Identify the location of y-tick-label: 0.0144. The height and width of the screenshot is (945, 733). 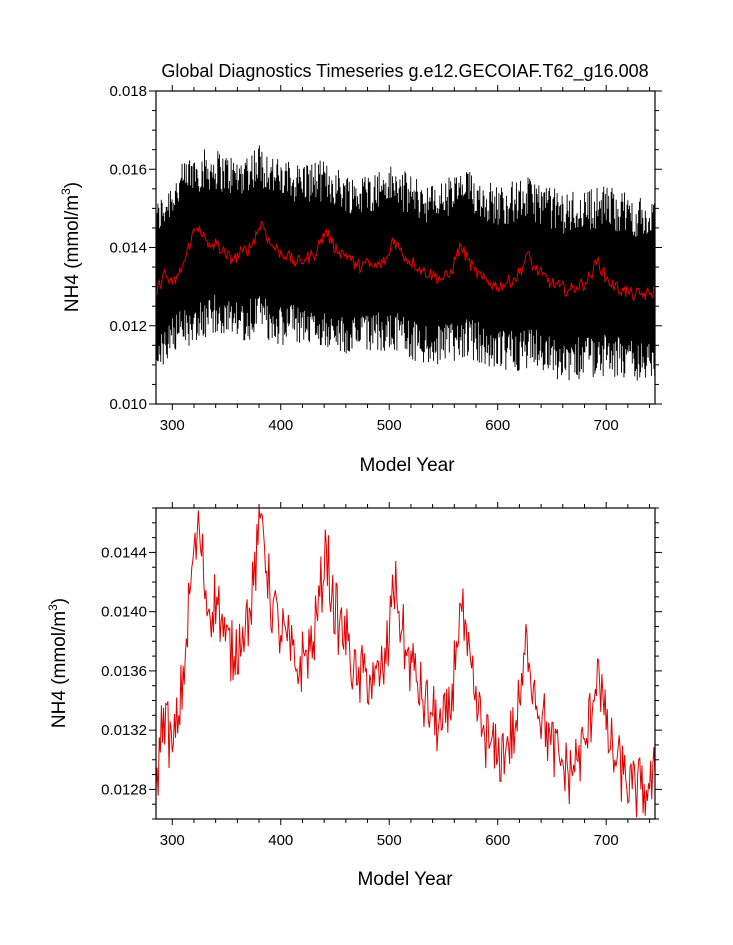
(124, 552).